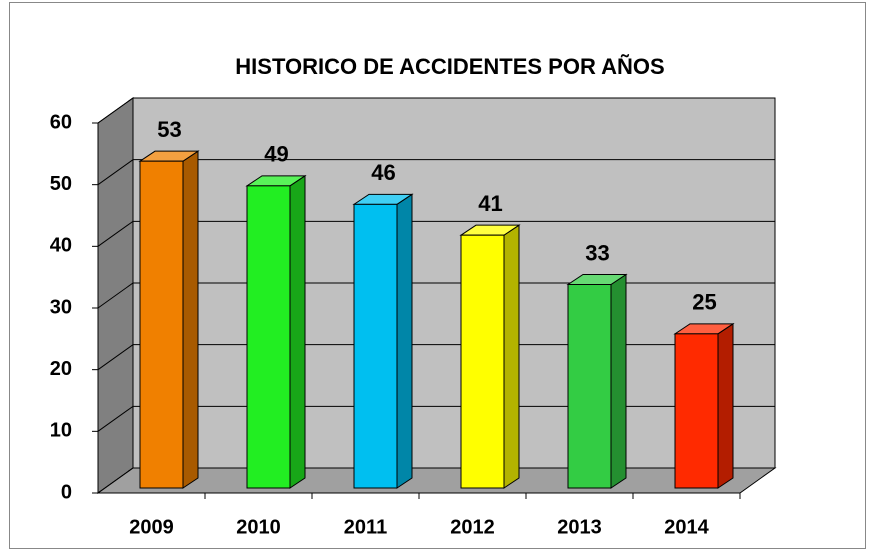 Image resolution: width=874 pixels, height=556 pixels. I want to click on value-label: 53, so click(169, 129).